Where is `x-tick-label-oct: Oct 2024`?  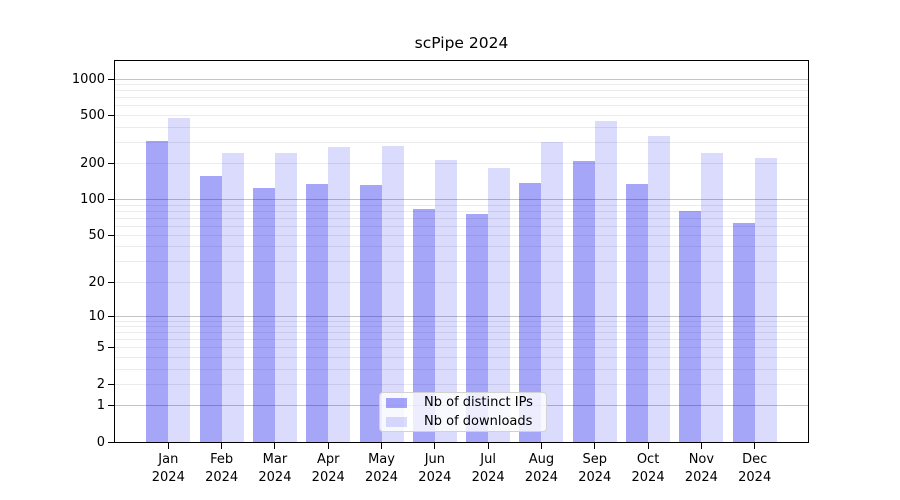
x-tick-label-oct: Oct 2024 is located at coordinates (648, 468).